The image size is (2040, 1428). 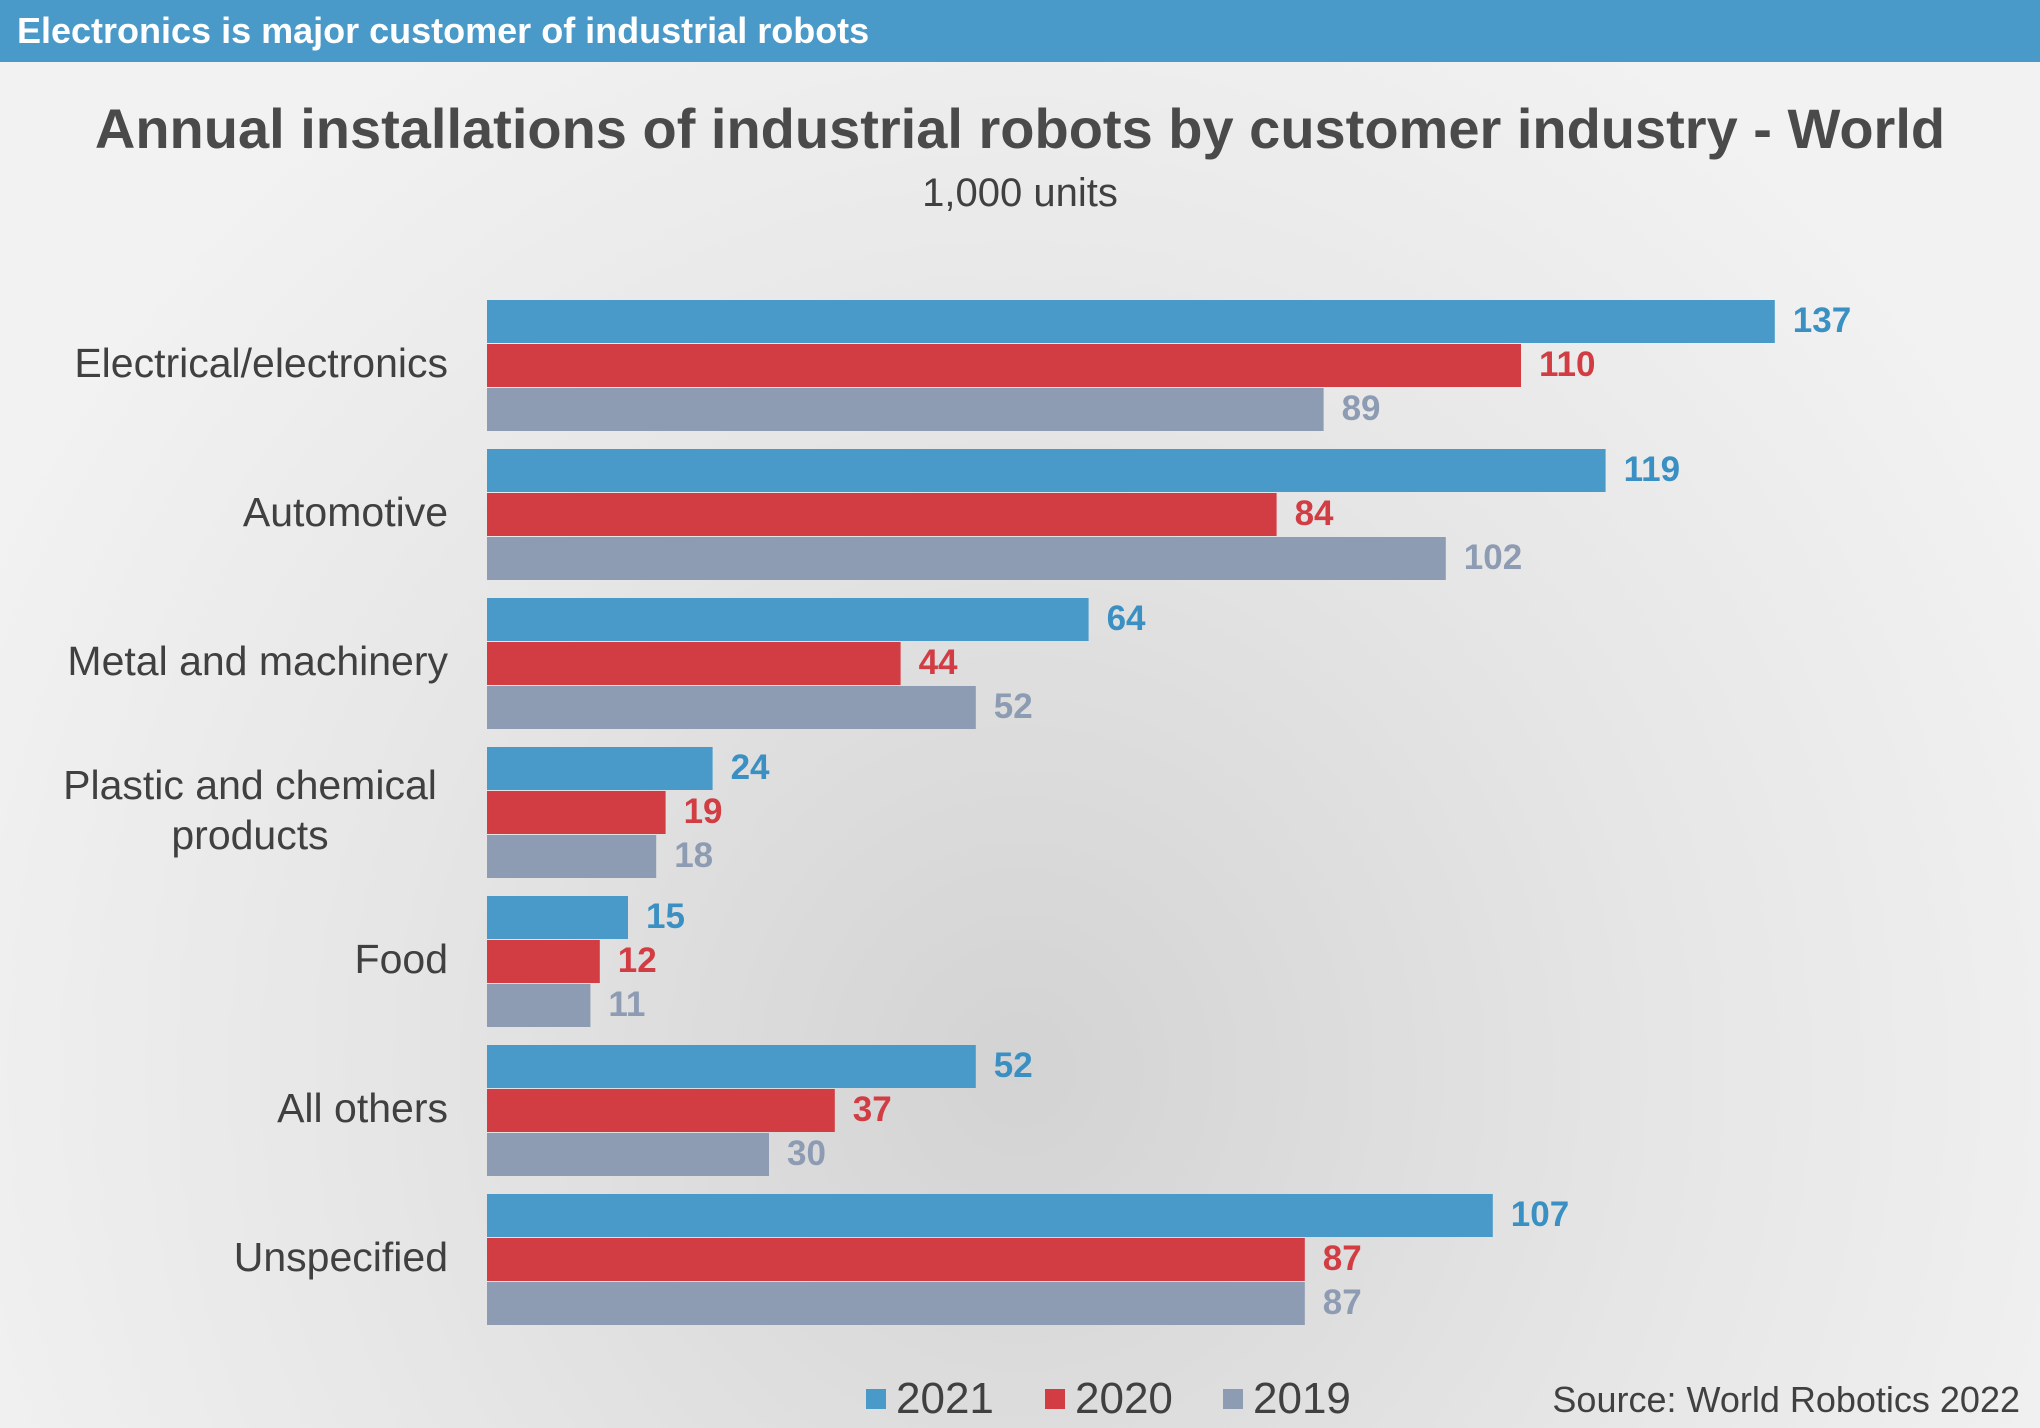 I want to click on data-label-food-2019: 11, so click(x=626, y=1004).